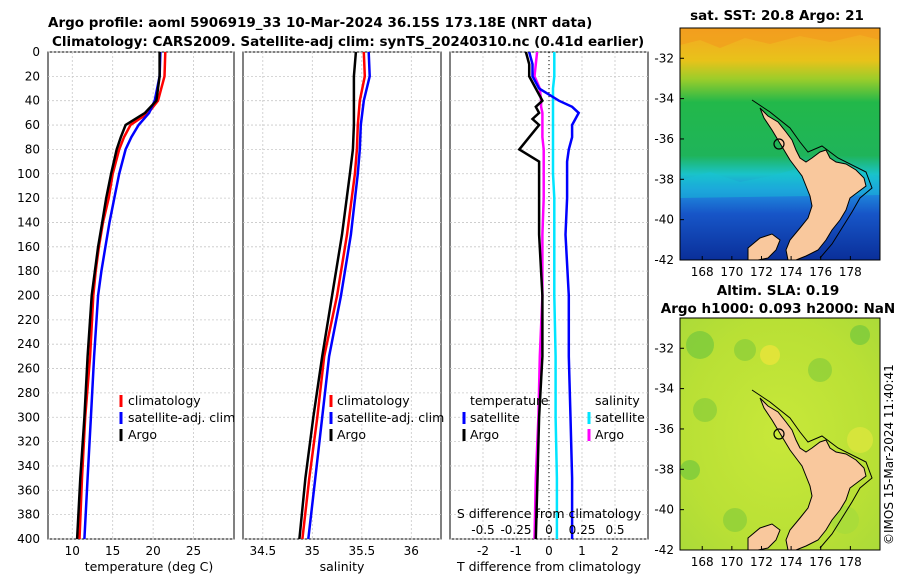  Describe the element at coordinates (411, 551) in the screenshot. I see `x-tick-label: 36` at that location.